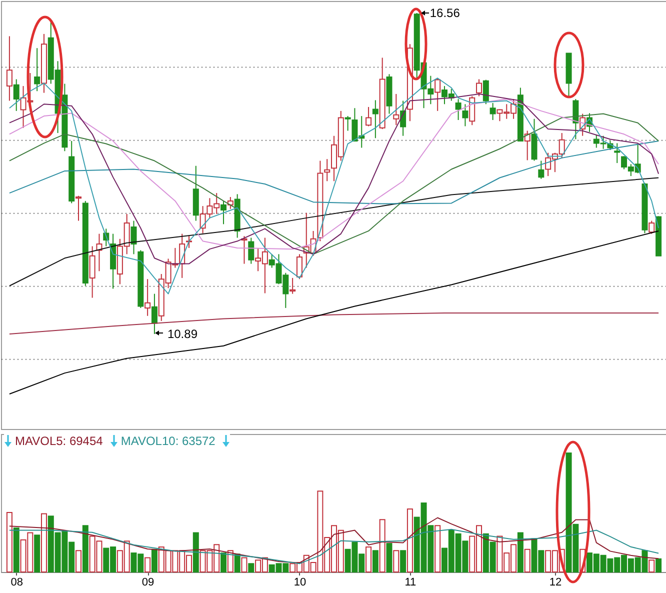  I want to click on x-tick-label: 12, so click(555, 582).